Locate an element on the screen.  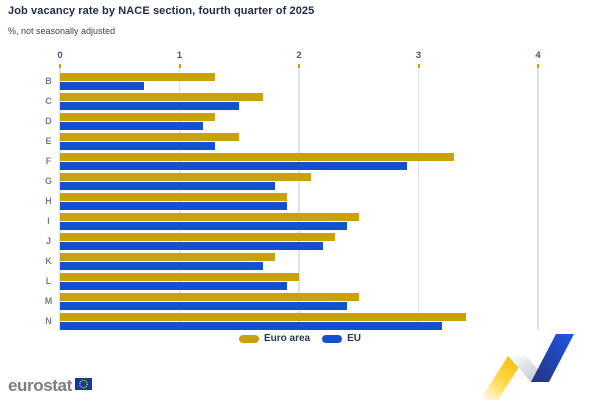
legend: Euro area EU is located at coordinates (300, 338).